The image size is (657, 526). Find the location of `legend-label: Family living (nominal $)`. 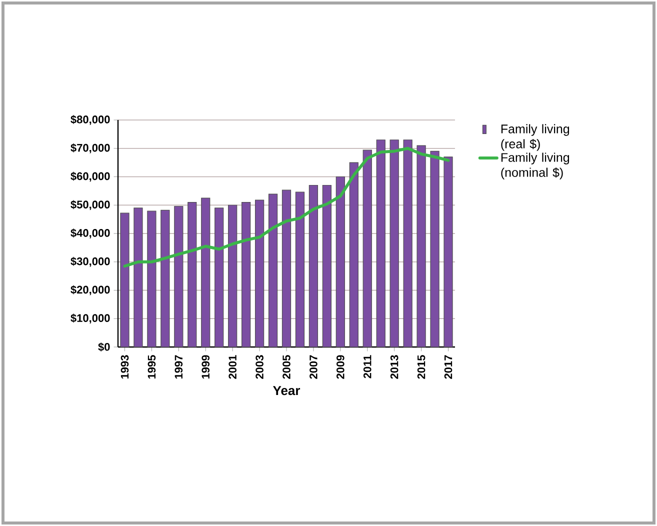

legend-label: Family living (nominal $) is located at coordinates (535, 166).